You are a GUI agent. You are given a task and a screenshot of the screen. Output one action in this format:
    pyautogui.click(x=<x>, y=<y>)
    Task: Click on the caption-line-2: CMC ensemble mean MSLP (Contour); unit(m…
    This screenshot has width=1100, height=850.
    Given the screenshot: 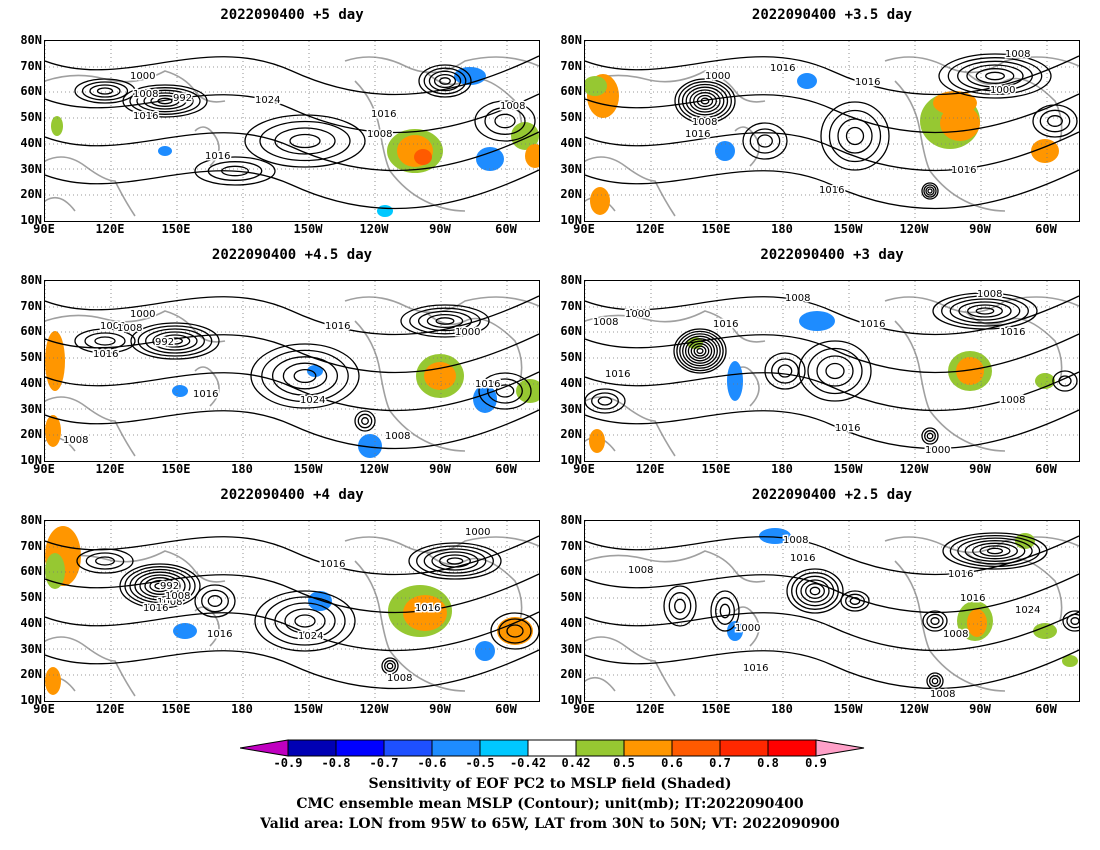 What is the action you would take?
    pyautogui.click(x=550, y=804)
    